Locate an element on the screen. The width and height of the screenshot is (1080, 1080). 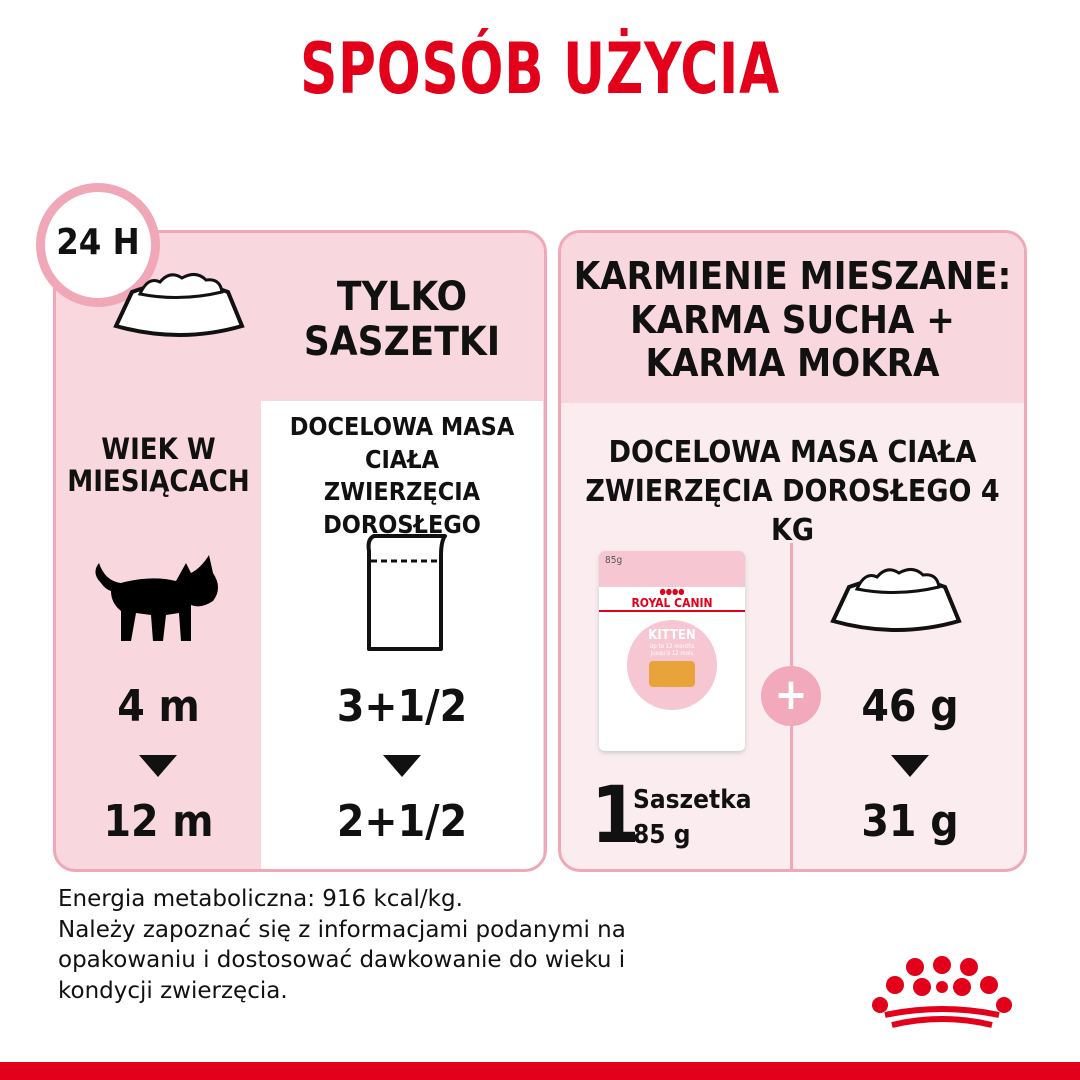
footer-line: Energia metaboliczna: 916 kcal/kg. is located at coordinates (260, 899).